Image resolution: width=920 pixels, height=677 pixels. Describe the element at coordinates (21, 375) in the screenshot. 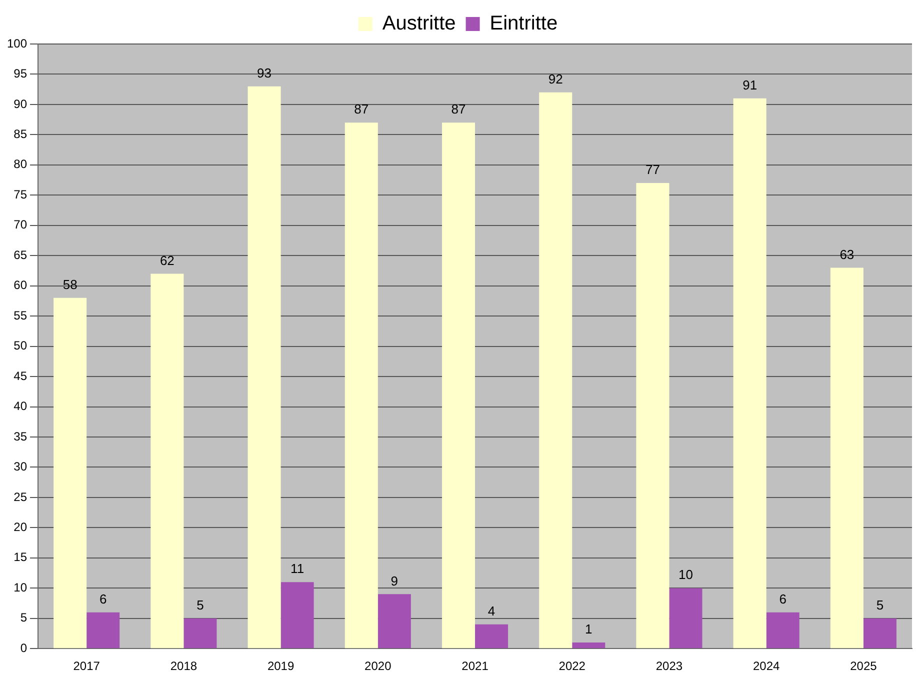

I see `y-tick-label: 45` at that location.